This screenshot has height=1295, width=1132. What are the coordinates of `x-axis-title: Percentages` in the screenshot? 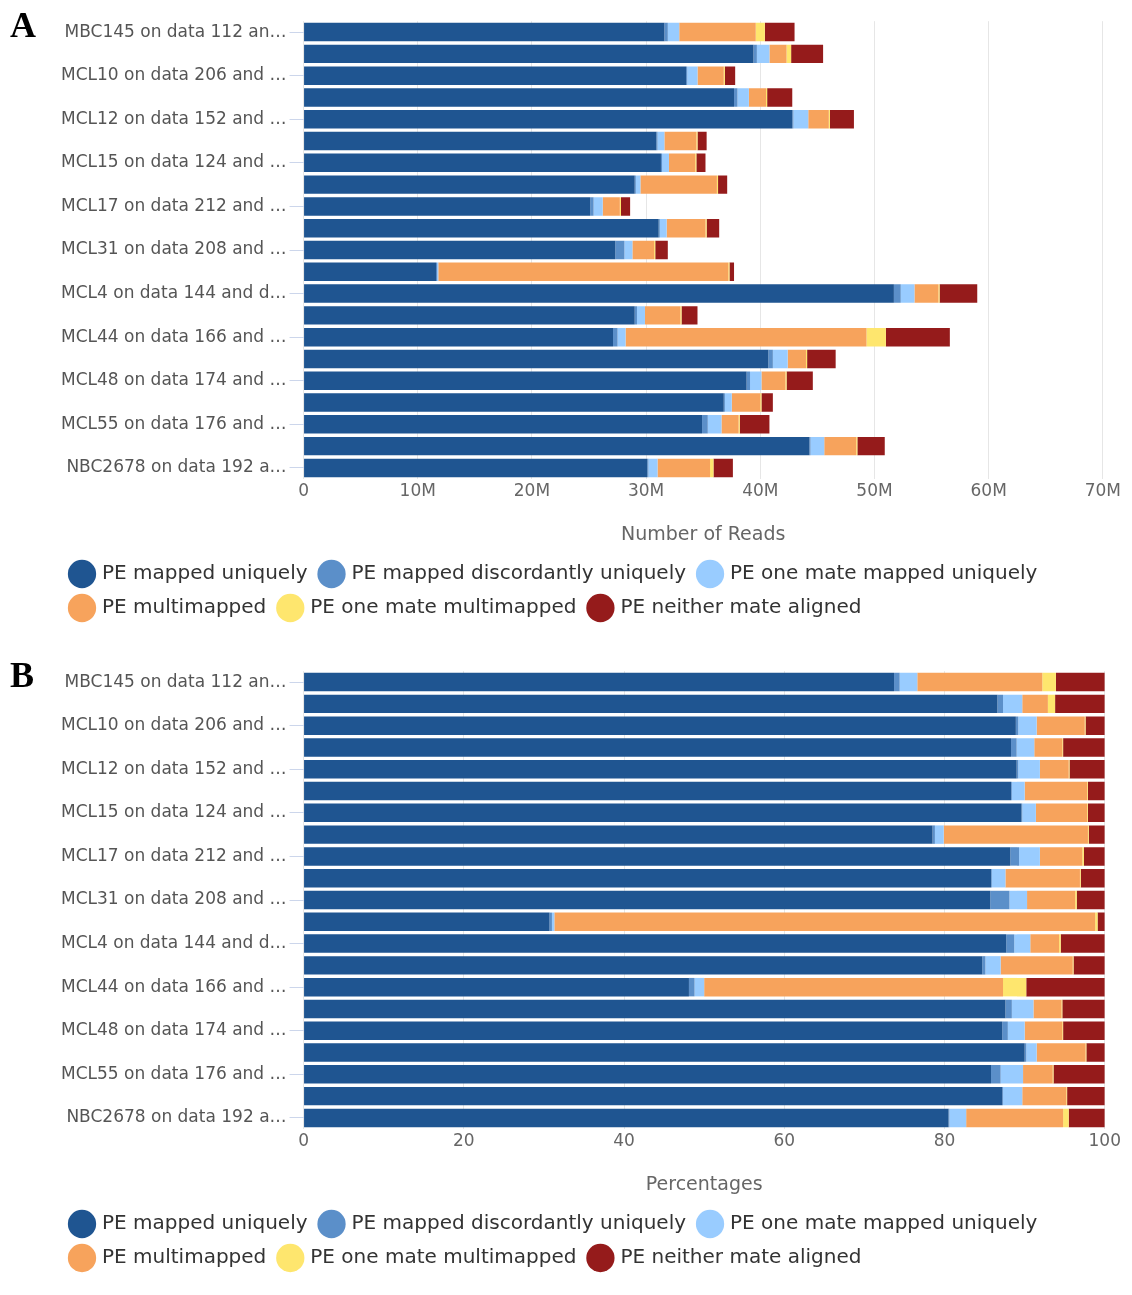 It's located at (704, 1182).